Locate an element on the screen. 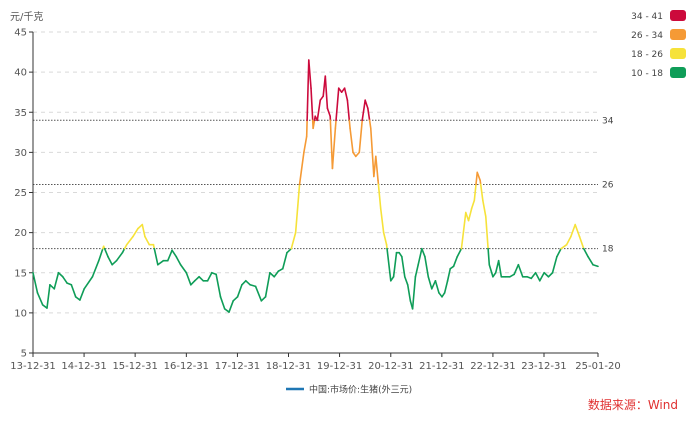 The height and width of the screenshot is (422, 700). y-tick-label: 40 is located at coordinates (20, 73).